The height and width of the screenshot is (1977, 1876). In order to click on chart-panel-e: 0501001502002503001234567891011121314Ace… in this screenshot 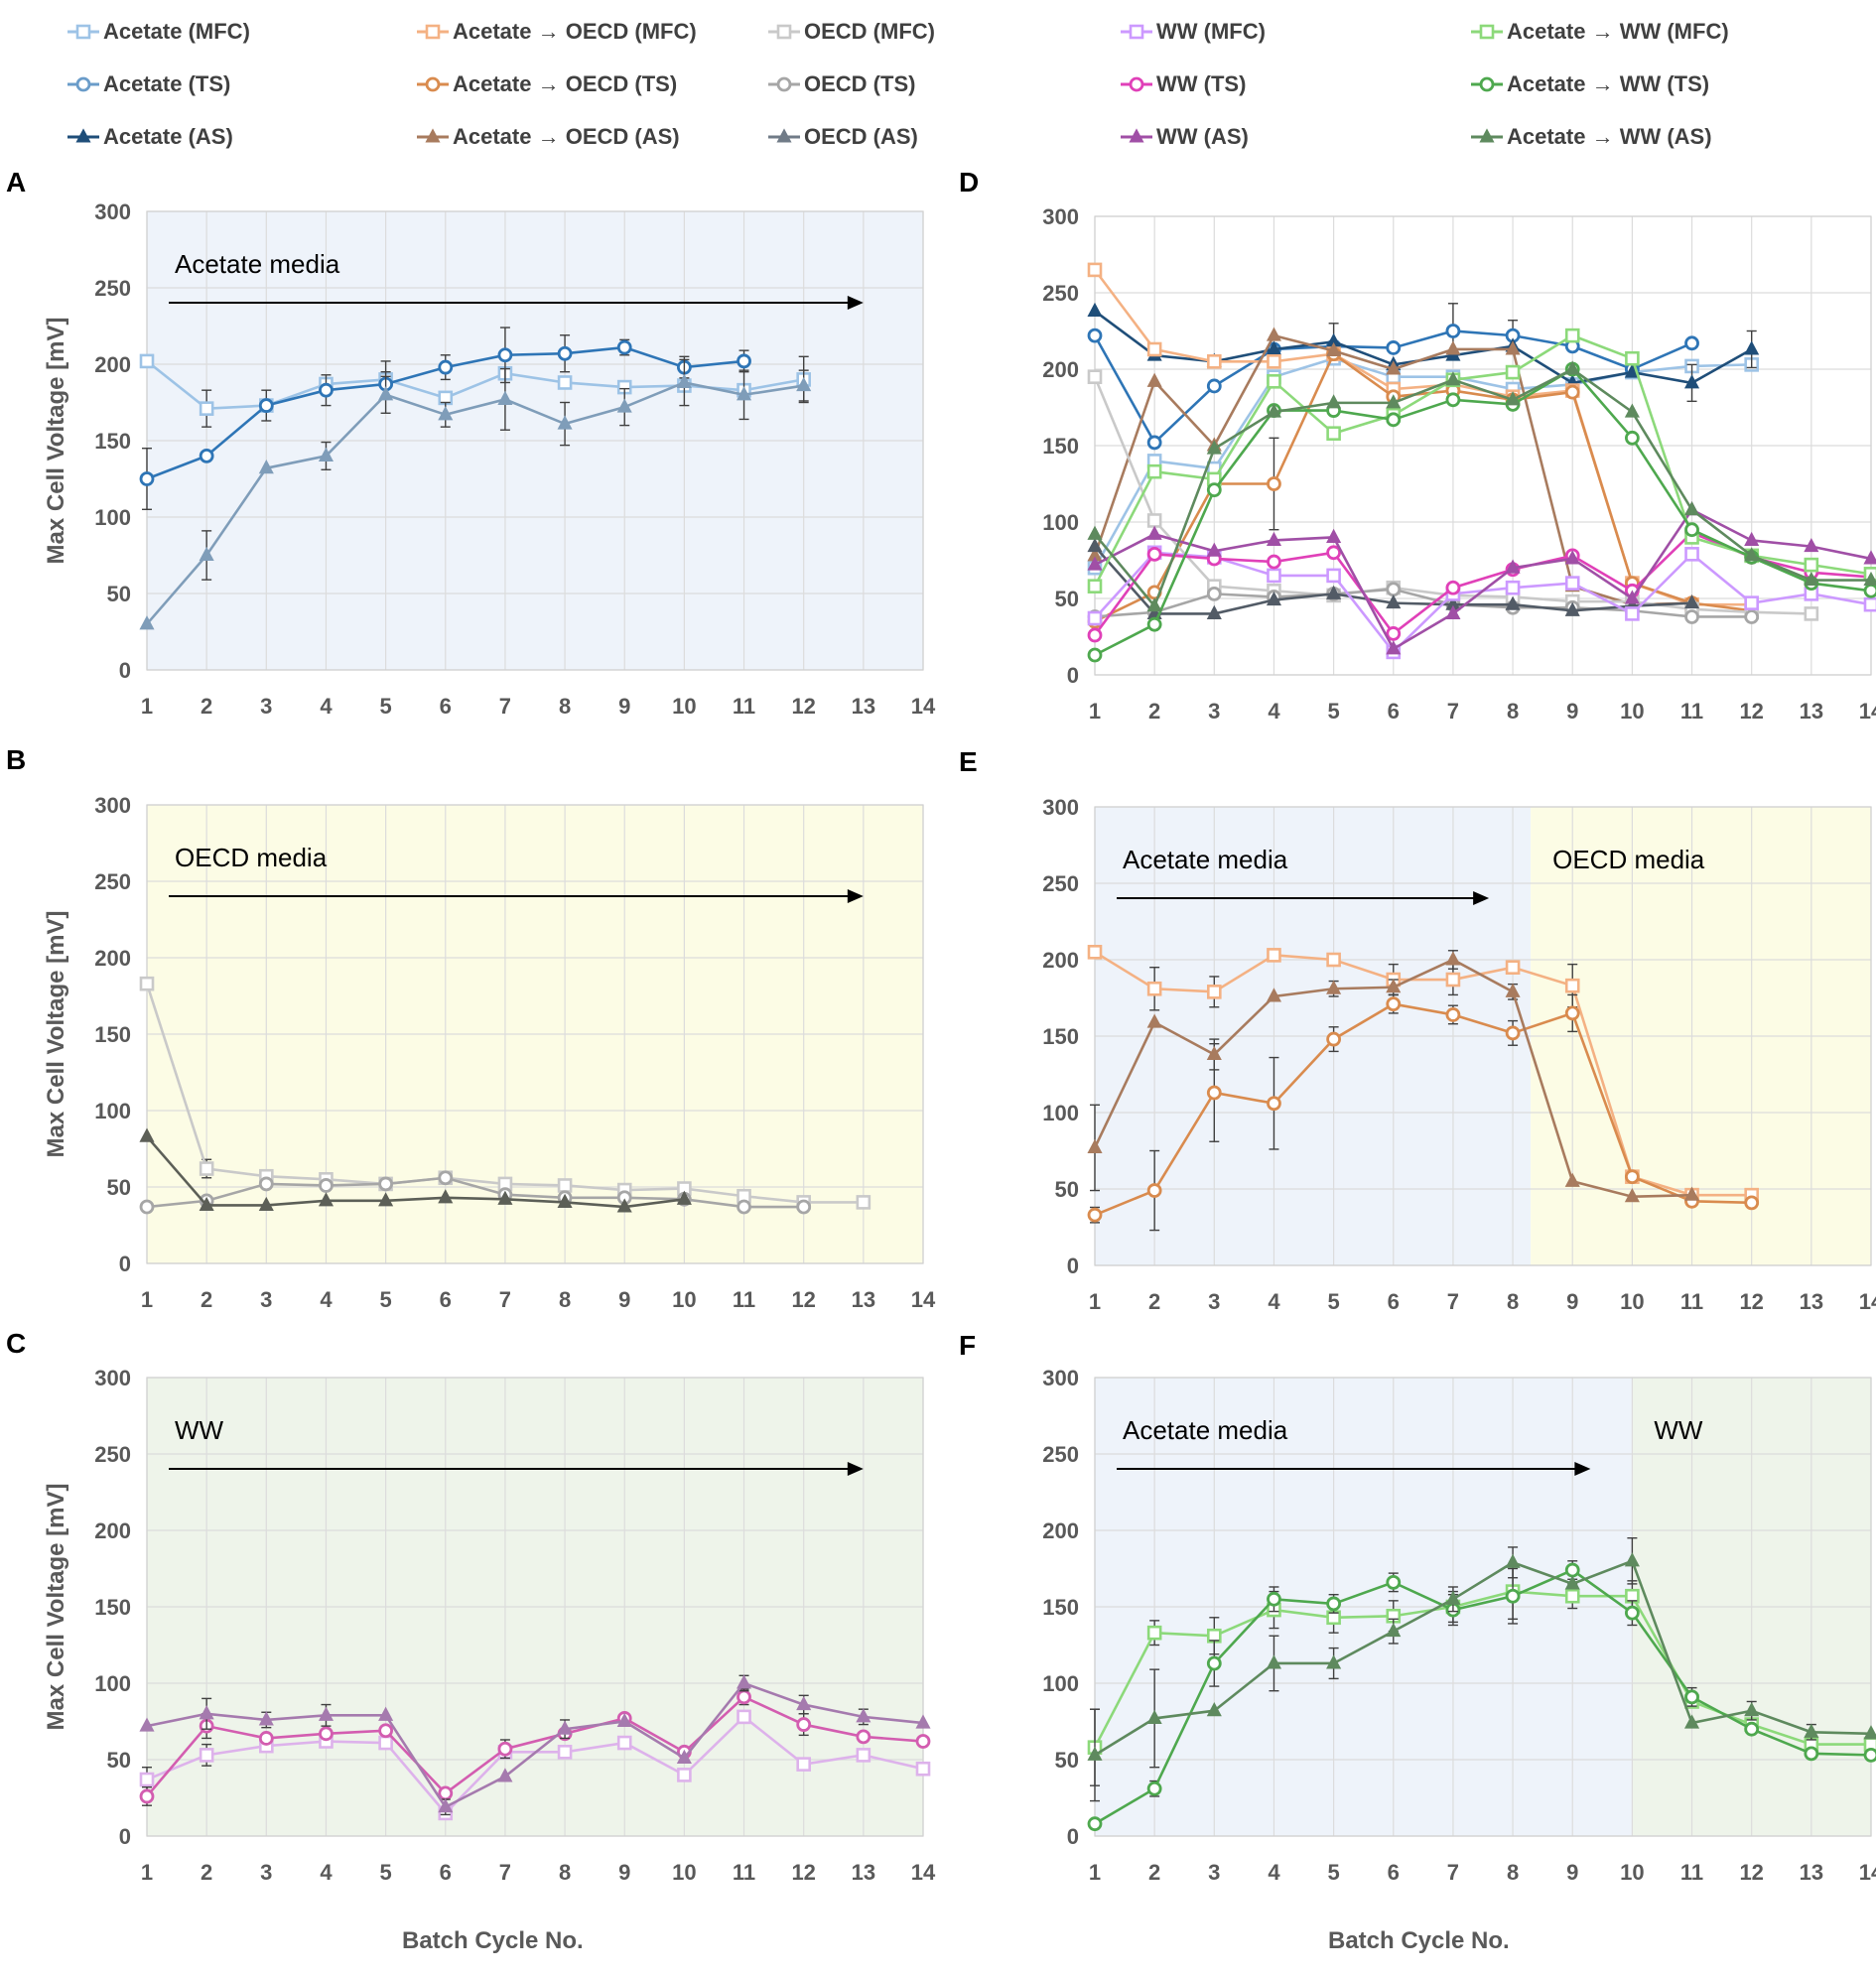, I will do `click(1432, 1086)`.